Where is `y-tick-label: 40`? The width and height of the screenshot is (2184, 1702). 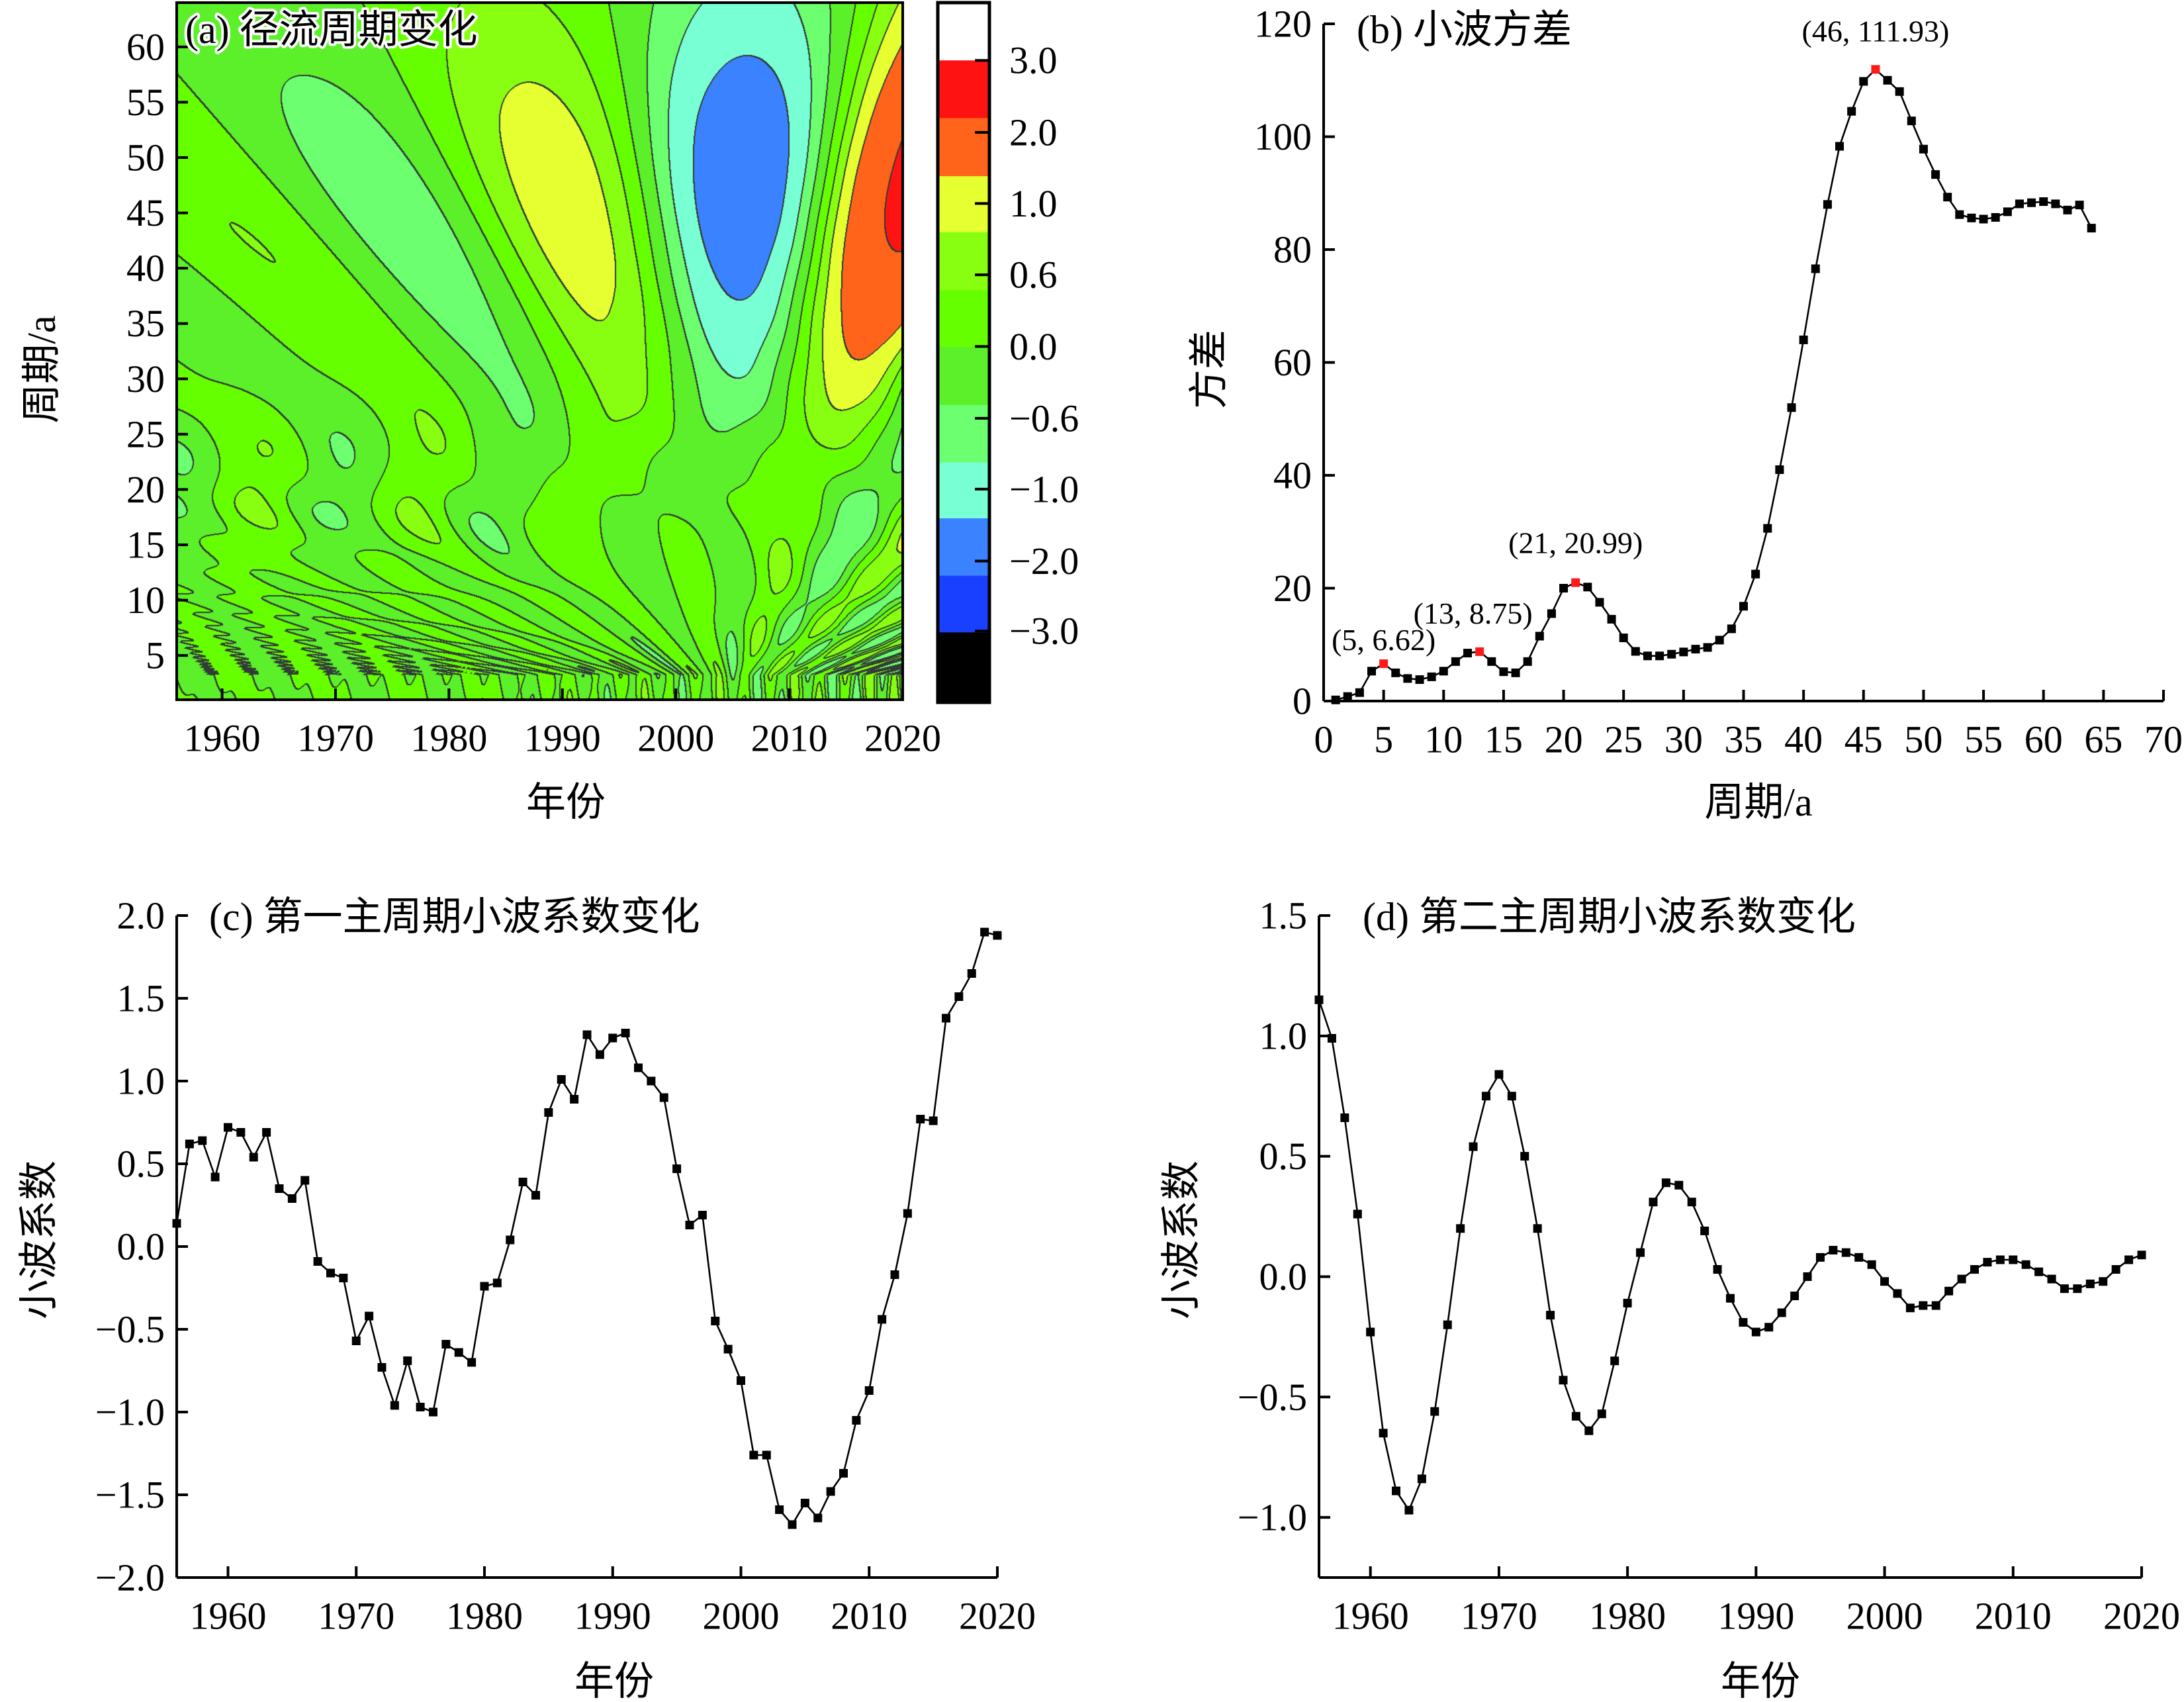
y-tick-label: 40 is located at coordinates (145, 268).